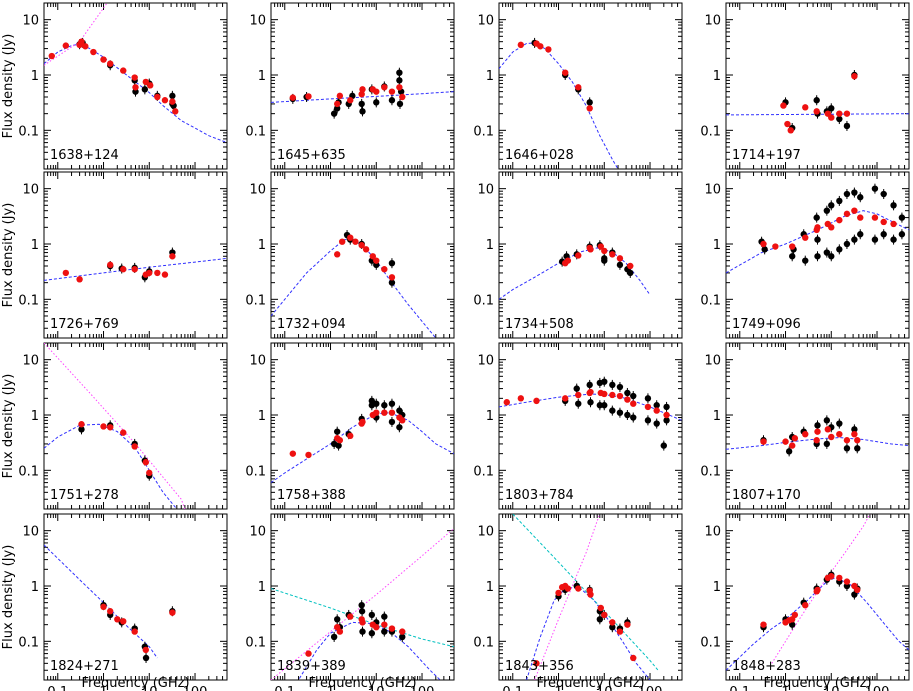 Image resolution: width=913 pixels, height=691 pixels. What do you see at coordinates (149, 688) in the screenshot?
I see `x-tick-label: 10` at bounding box center [149, 688].